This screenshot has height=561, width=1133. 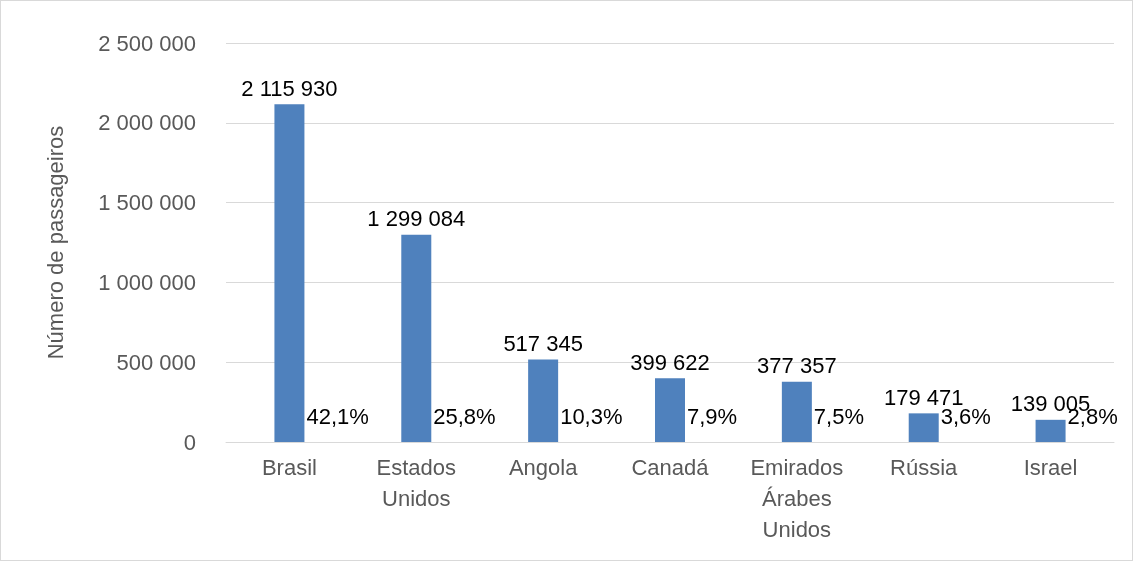 What do you see at coordinates (591, 416) in the screenshot?
I see `annotation: 10,3%` at bounding box center [591, 416].